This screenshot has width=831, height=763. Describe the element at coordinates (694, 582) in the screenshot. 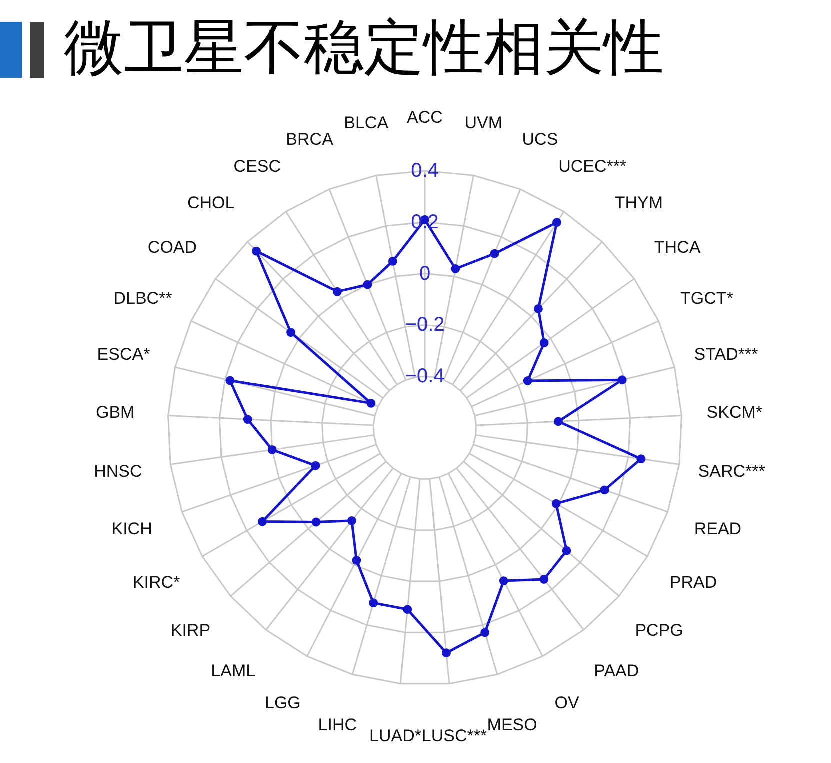

I see `spoke-label: PRAD` at that location.